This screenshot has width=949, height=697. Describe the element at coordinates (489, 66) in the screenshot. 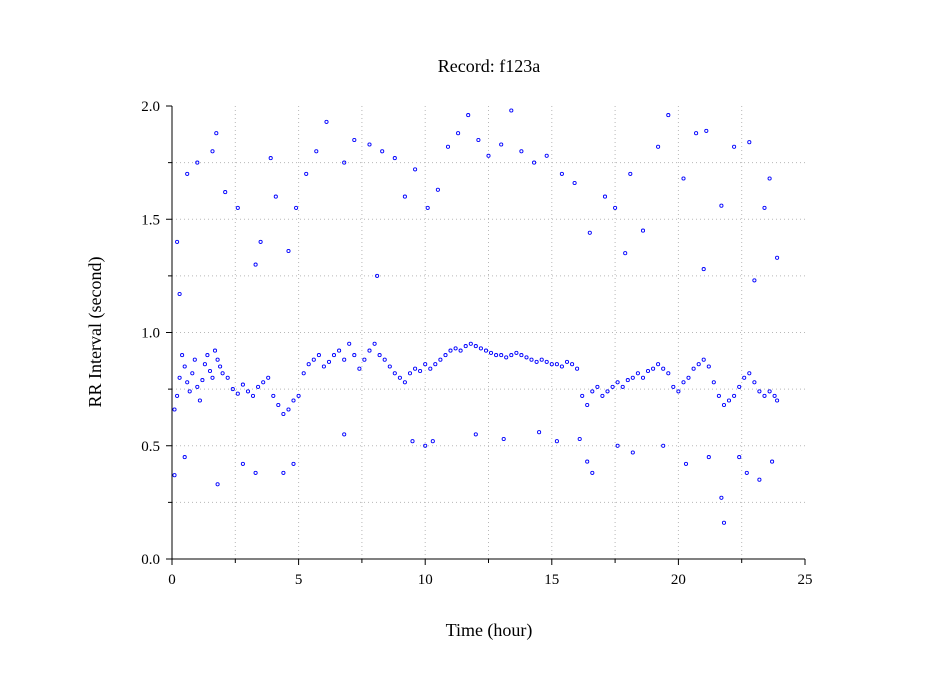

I see `chart-title: Record: f123a` at that location.